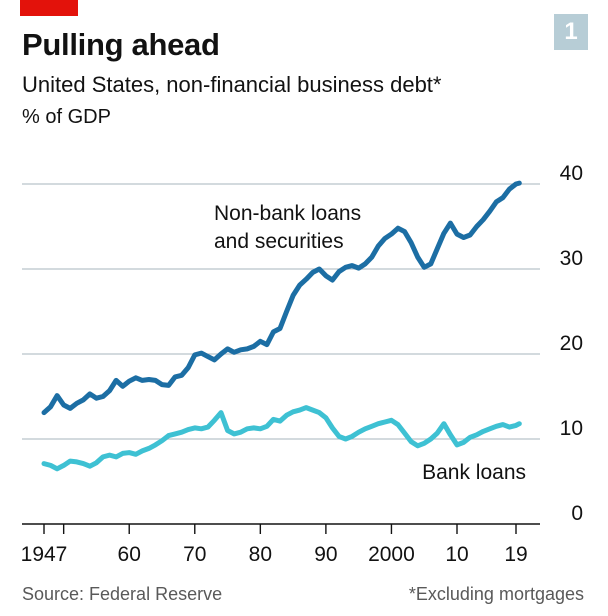 The width and height of the screenshot is (608, 616). I want to click on source-note: Source: Federal Reserve, so click(122, 594).